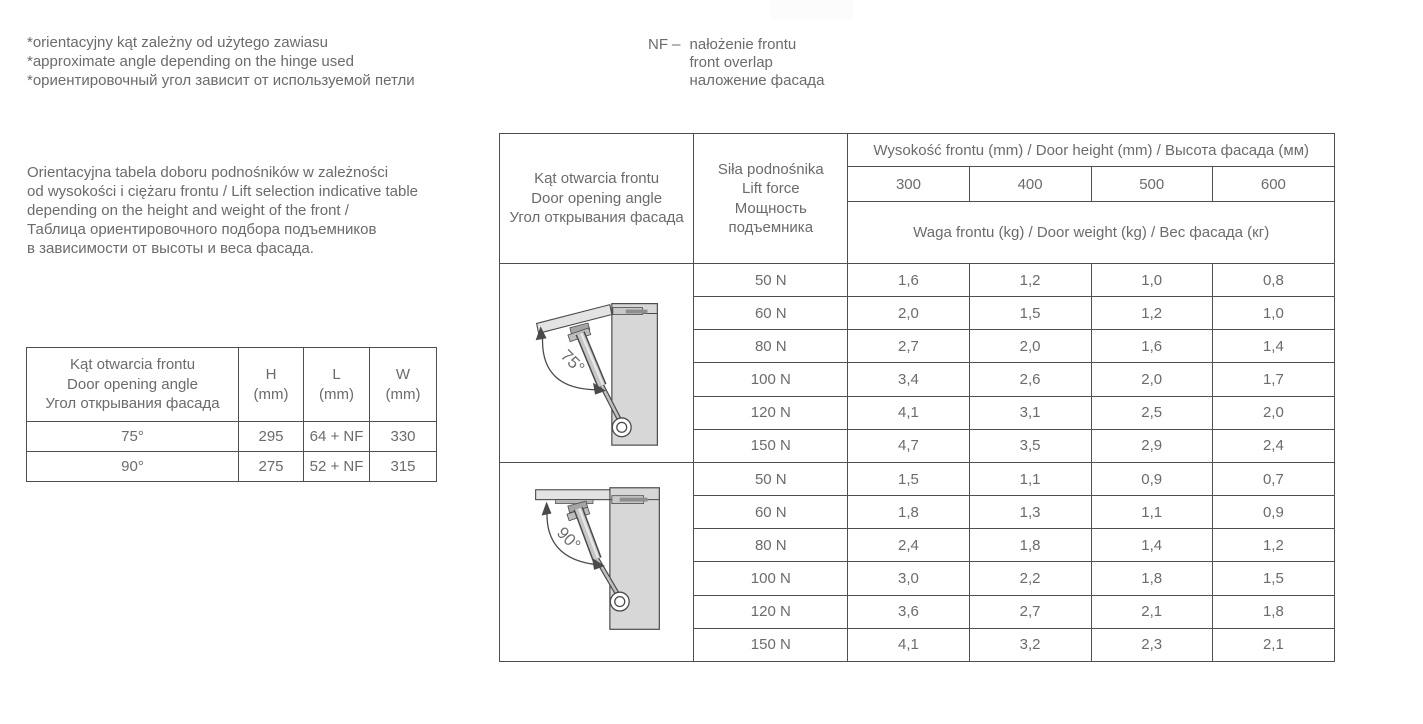 This screenshot has width=1423, height=724. I want to click on weight-value: 1,7, so click(1273, 379).